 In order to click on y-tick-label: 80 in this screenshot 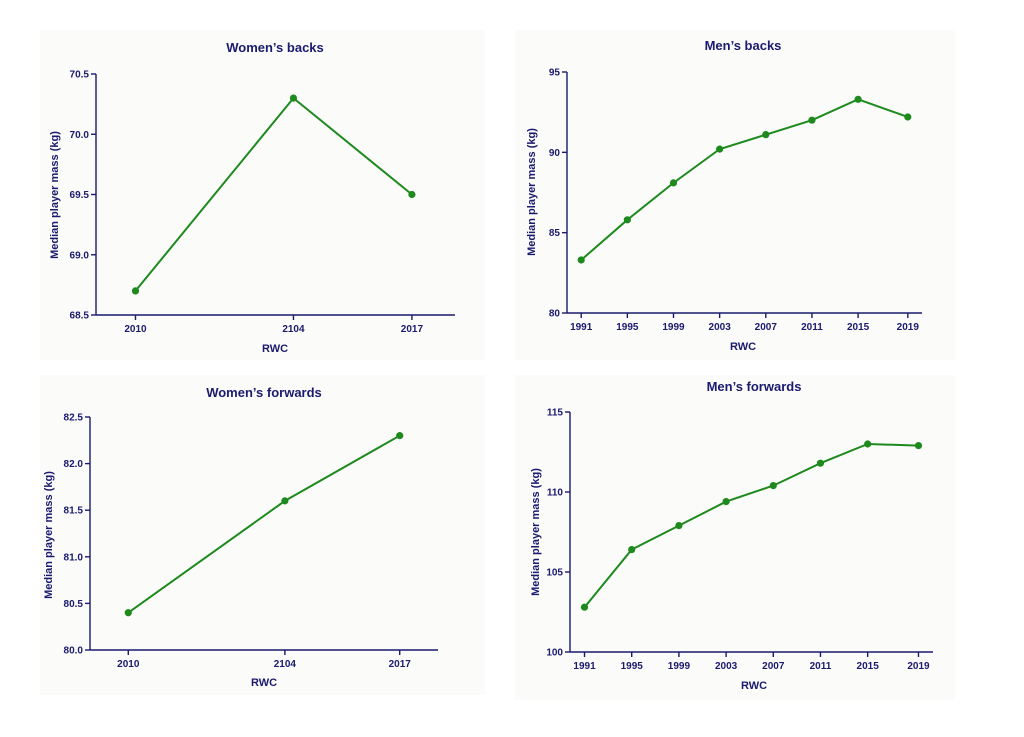, I will do `click(555, 314)`.